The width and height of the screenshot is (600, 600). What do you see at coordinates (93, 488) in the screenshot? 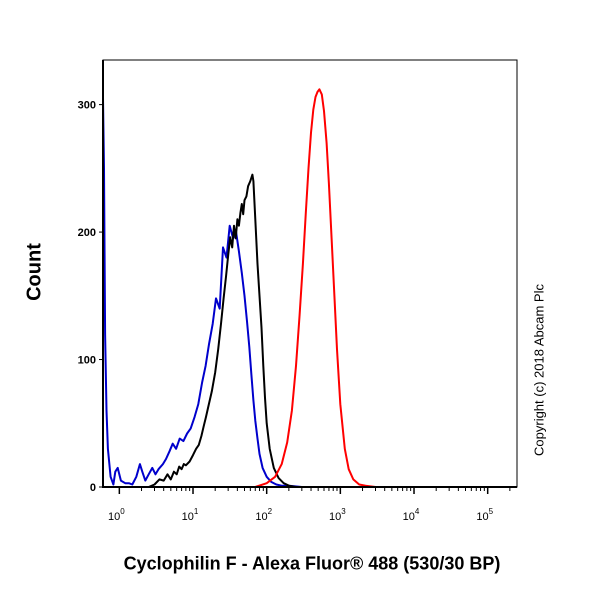
I see `y-tick-label: 0` at bounding box center [93, 488].